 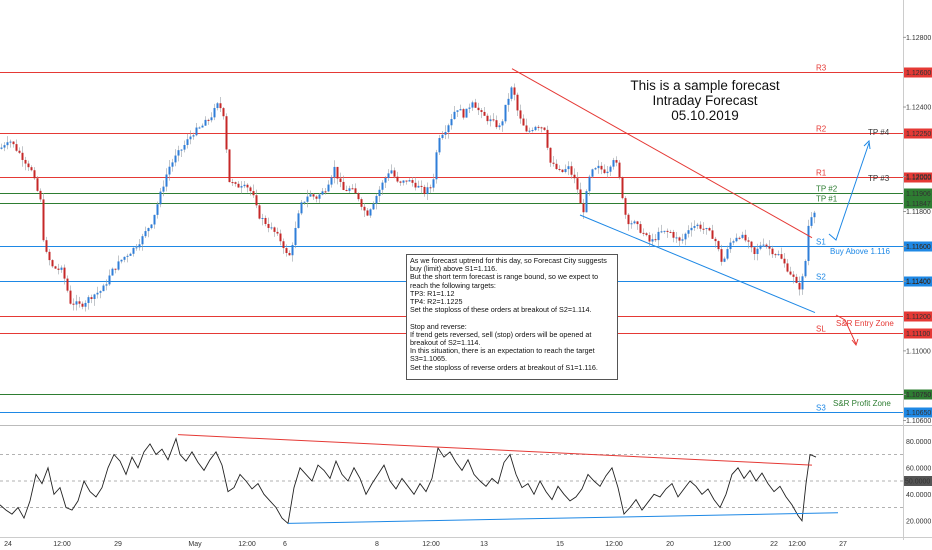 I want to click on price-tick-label: 1.12800, so click(x=918, y=38).